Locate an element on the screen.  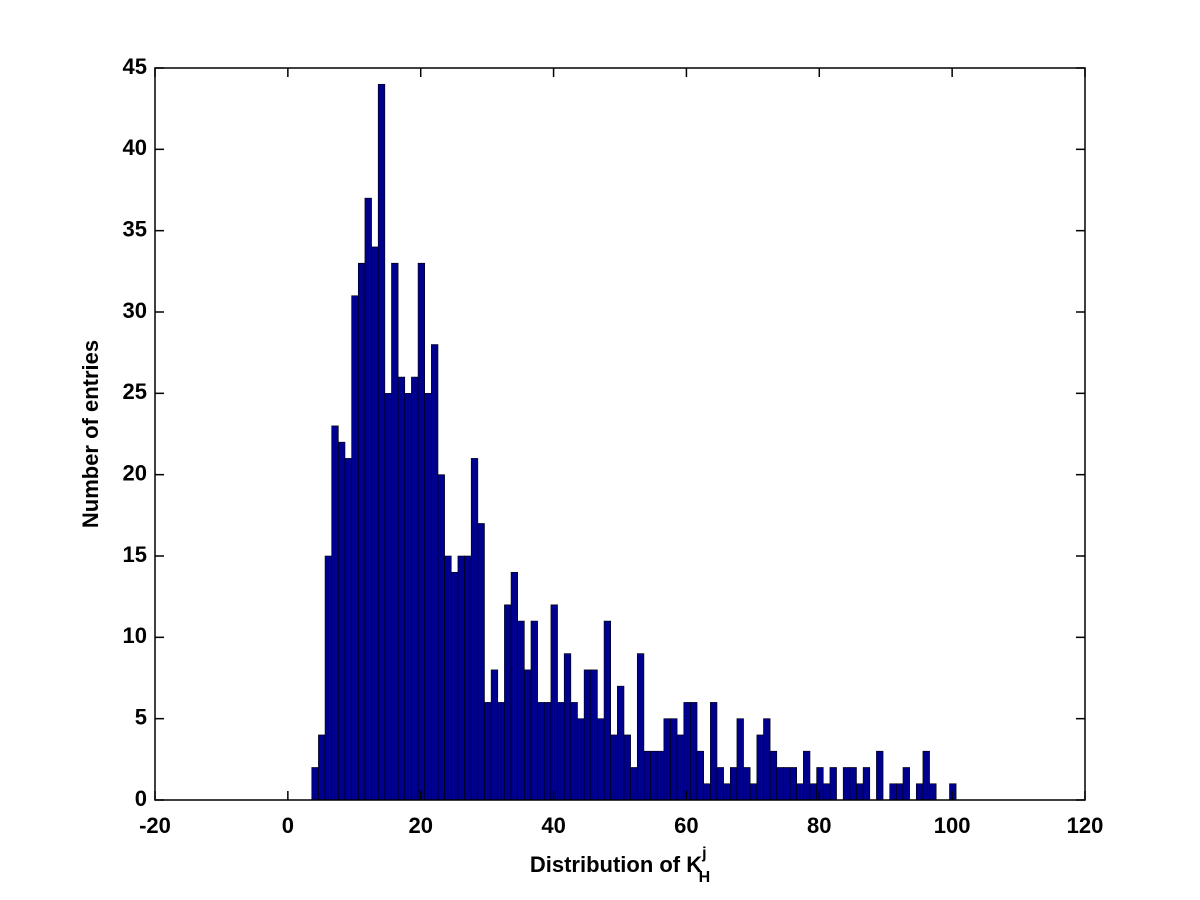
y-tick-label: 5 is located at coordinates (141, 716).